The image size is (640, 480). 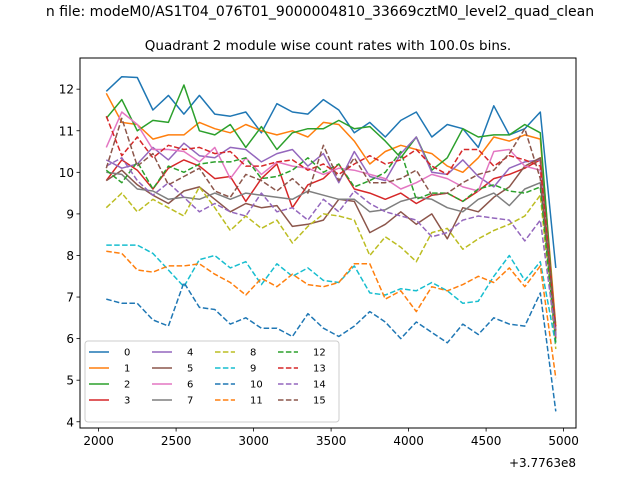 What do you see at coordinates (212, 381) in the screenshot?
I see `legend-box` at bounding box center [212, 381].